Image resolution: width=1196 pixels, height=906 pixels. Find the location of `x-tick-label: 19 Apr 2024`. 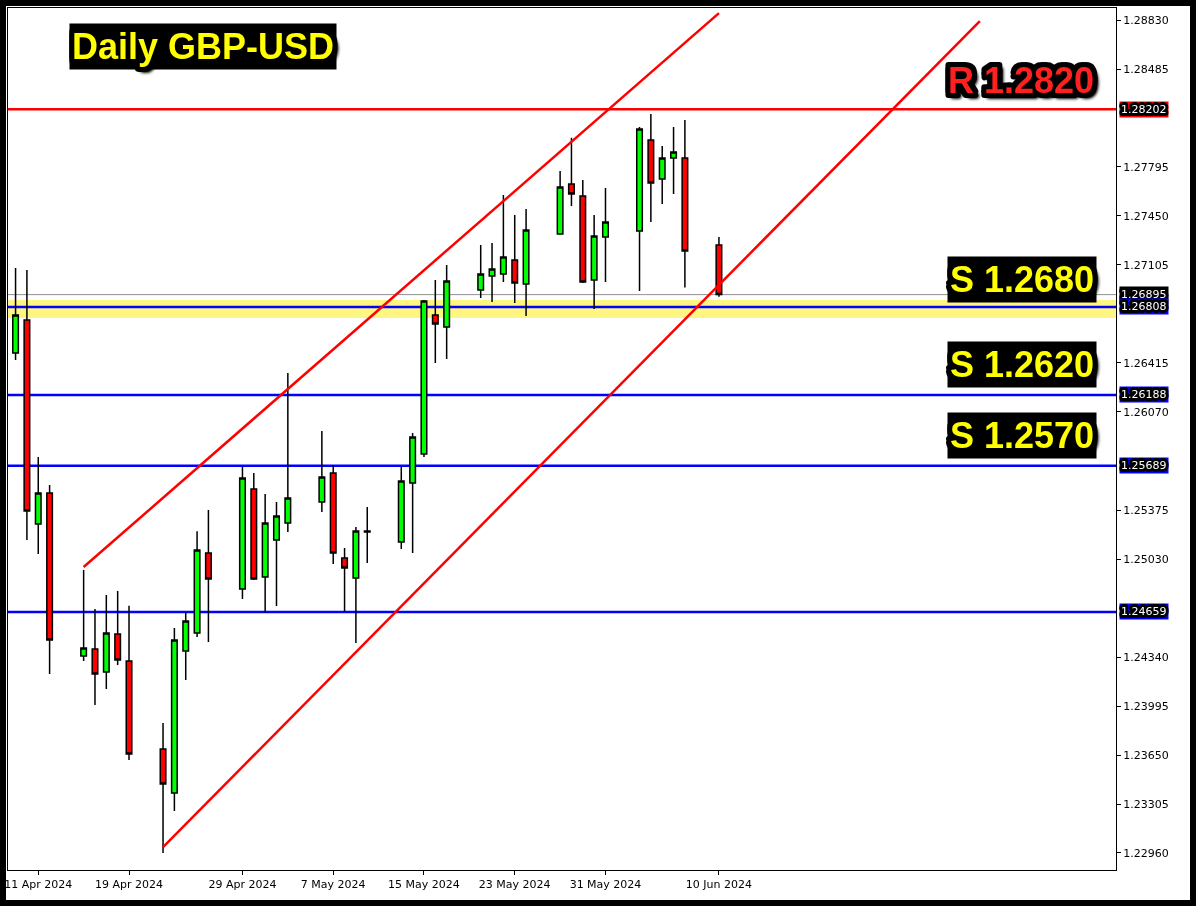

x-tick-label: 19 Apr 2024 is located at coordinates (129, 885).